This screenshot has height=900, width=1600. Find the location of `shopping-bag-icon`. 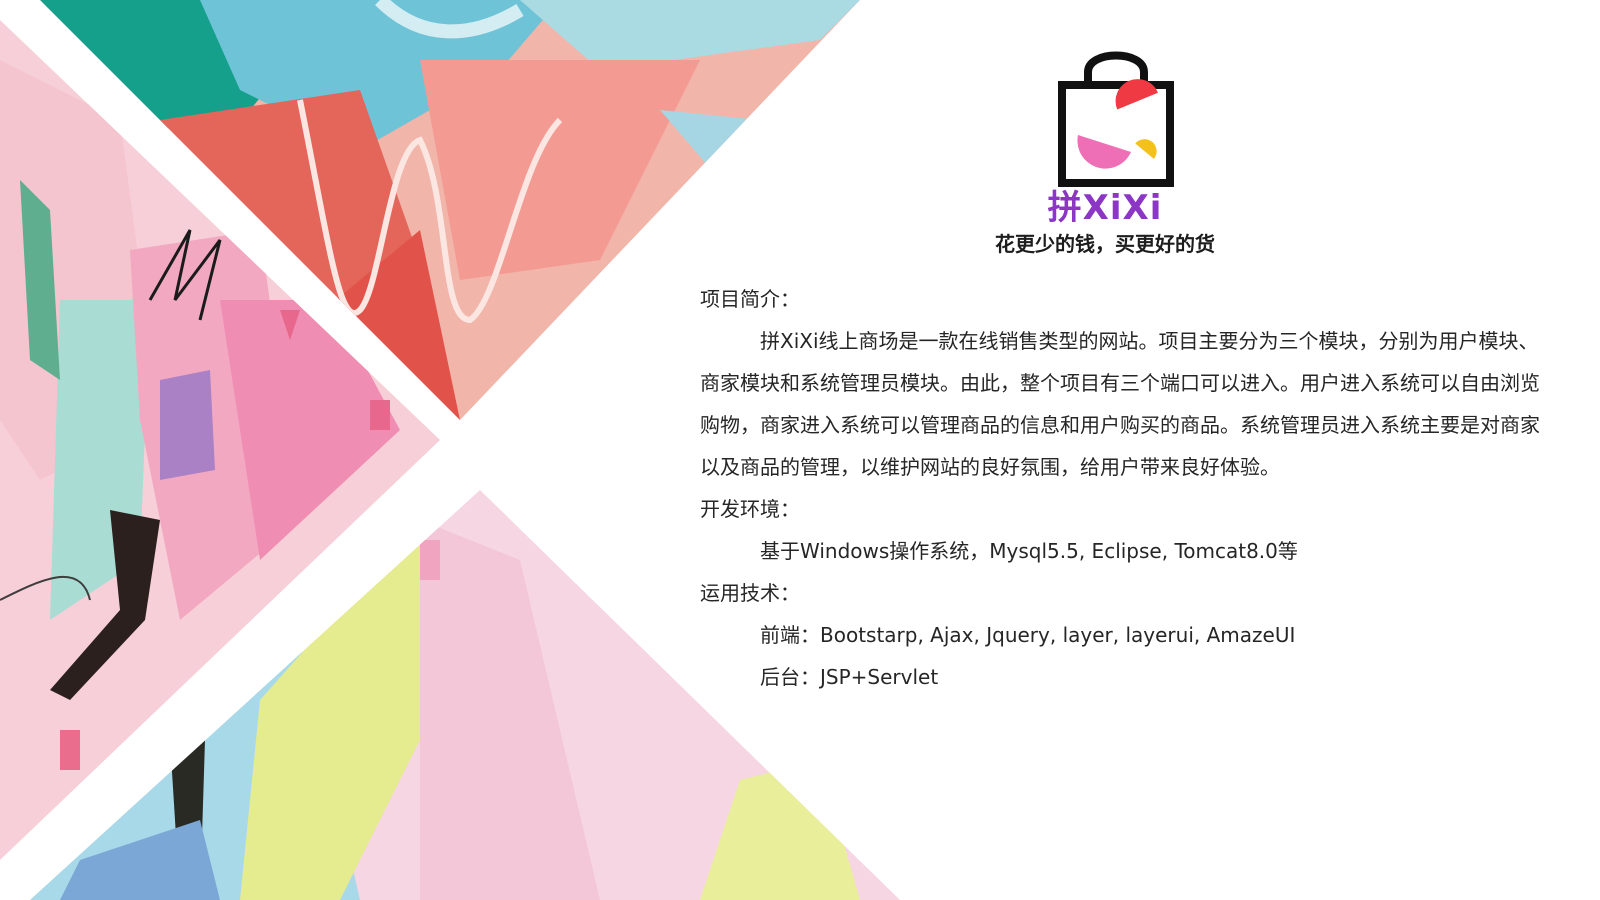

shopping-bag-icon is located at coordinates (1116, 119).